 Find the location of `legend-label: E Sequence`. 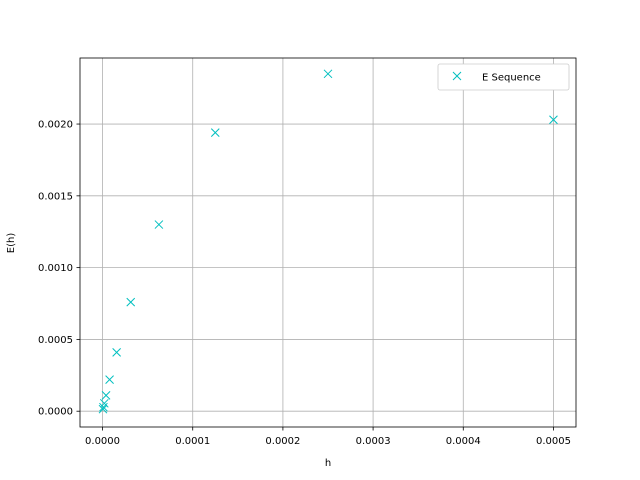

legend-label: E Sequence is located at coordinates (511, 78).